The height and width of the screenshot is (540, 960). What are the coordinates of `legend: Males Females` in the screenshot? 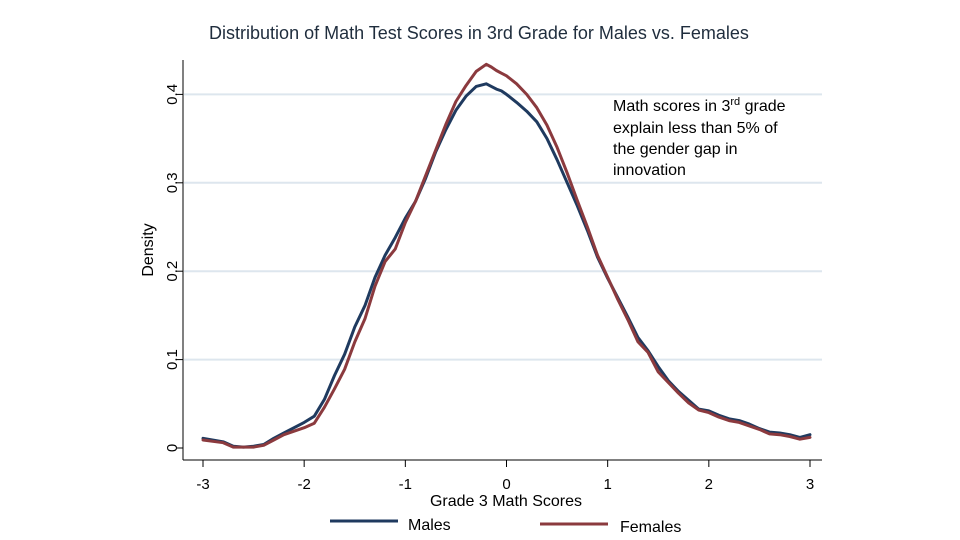 It's located at (505, 526).